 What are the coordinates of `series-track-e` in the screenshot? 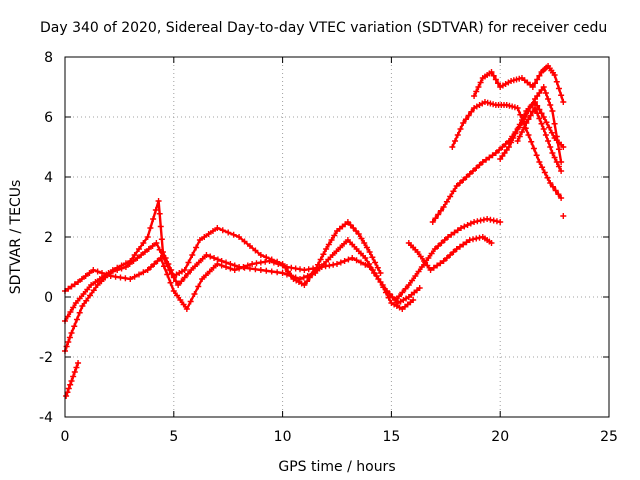 It's located at (450, 253).